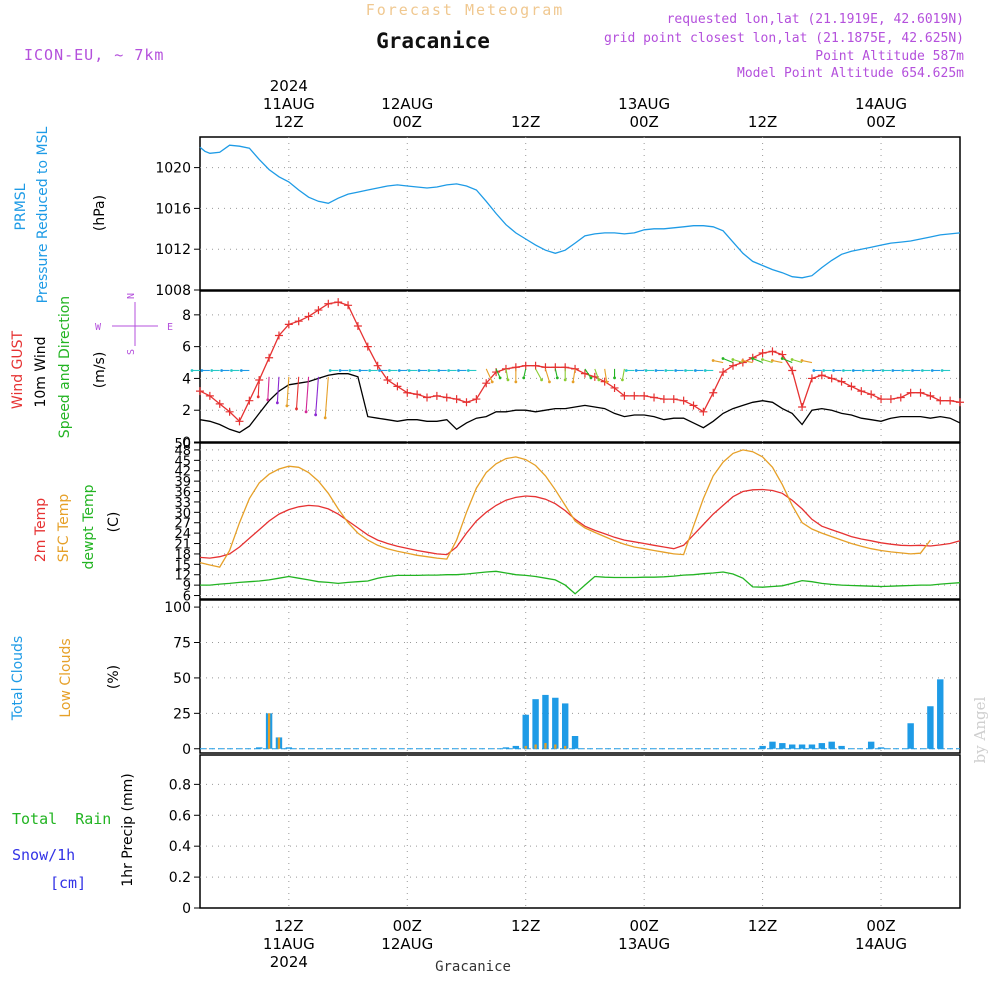 This screenshot has height=1000, width=1000. Describe the element at coordinates (562, 678) in the screenshot. I see `clouds-panel: 0 25 50 75 100` at that location.